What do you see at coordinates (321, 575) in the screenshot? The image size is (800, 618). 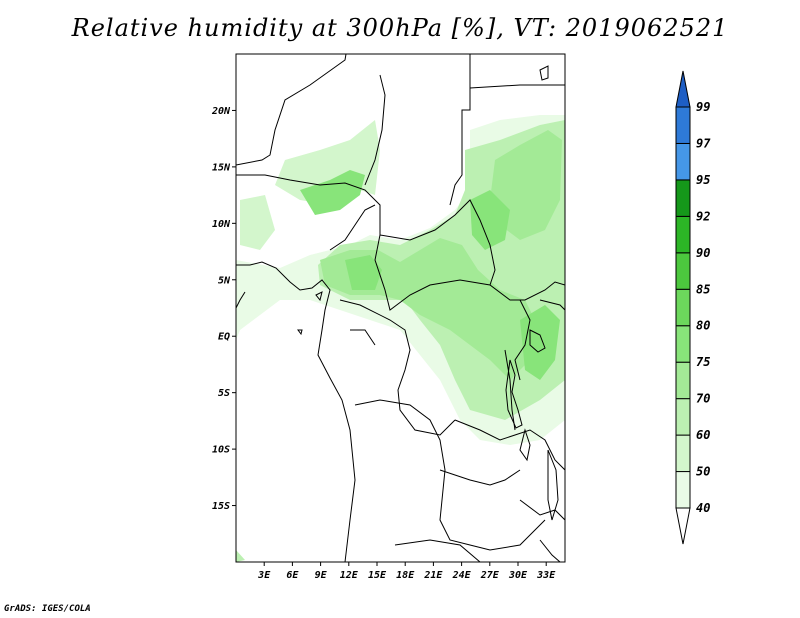 I see `lon-tick-label: 9E` at bounding box center [321, 575].